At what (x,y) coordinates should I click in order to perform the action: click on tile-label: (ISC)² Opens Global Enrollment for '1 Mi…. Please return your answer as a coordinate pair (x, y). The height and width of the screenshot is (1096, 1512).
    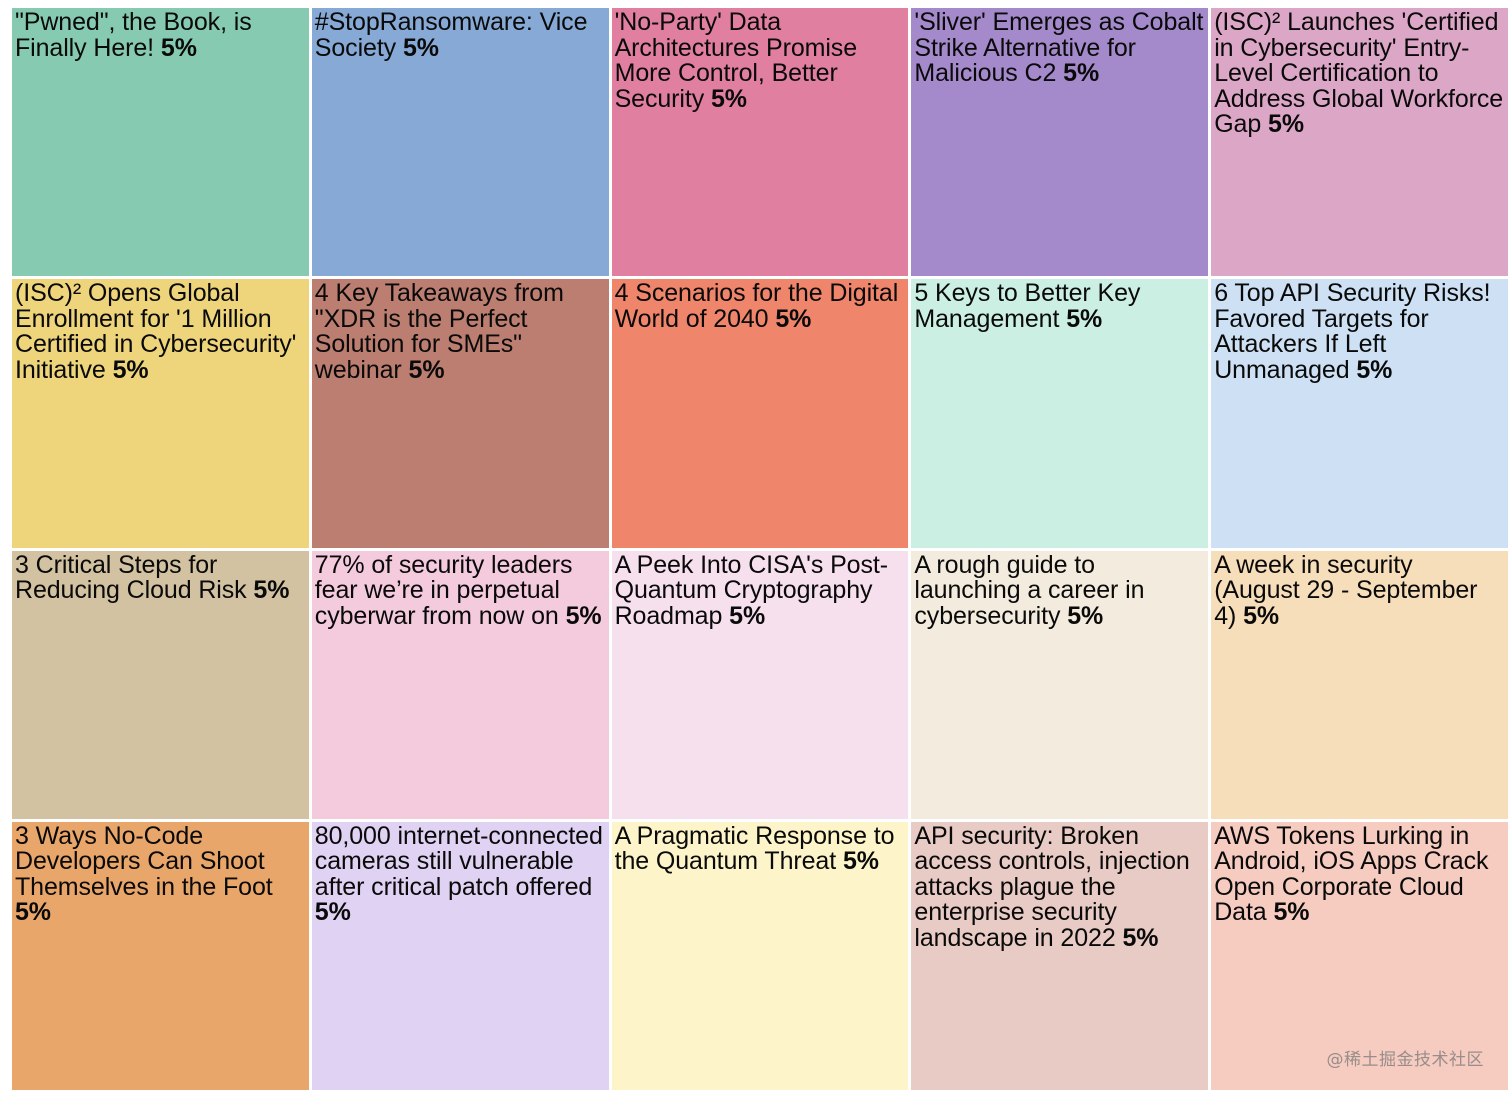
    Looking at the image, I should click on (156, 331).